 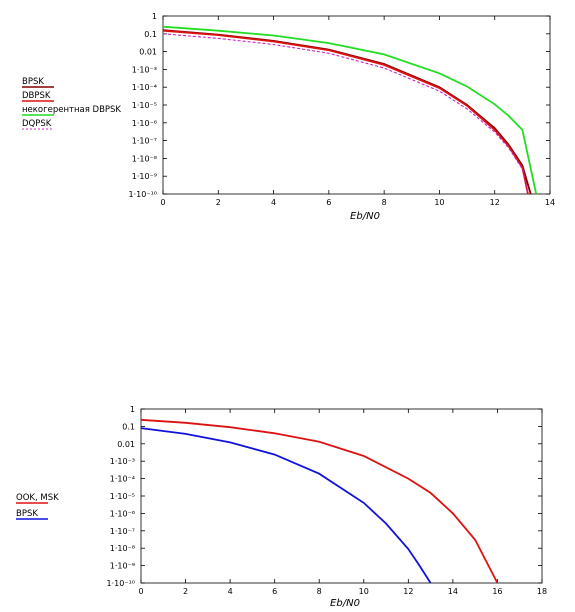 I want to click on legend-entry-label: OOK, MSK, so click(x=37, y=498).